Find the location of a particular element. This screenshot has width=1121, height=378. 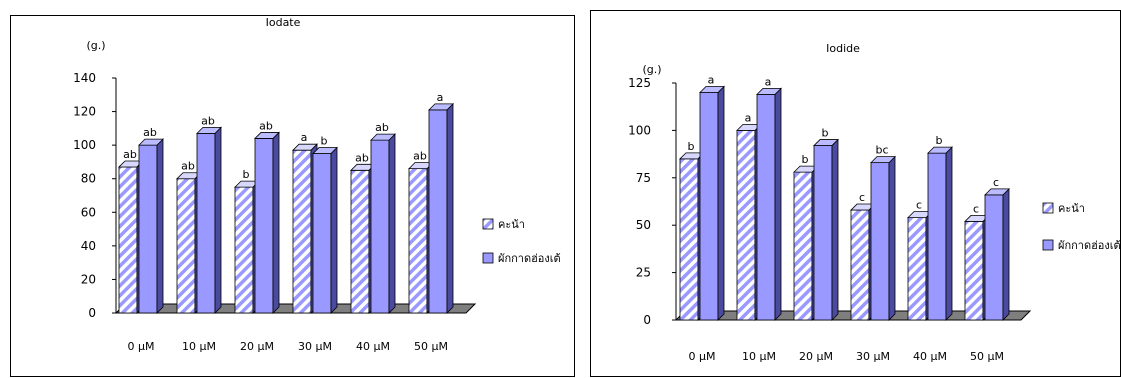

y-tick-label: 20 is located at coordinates (88, 279).